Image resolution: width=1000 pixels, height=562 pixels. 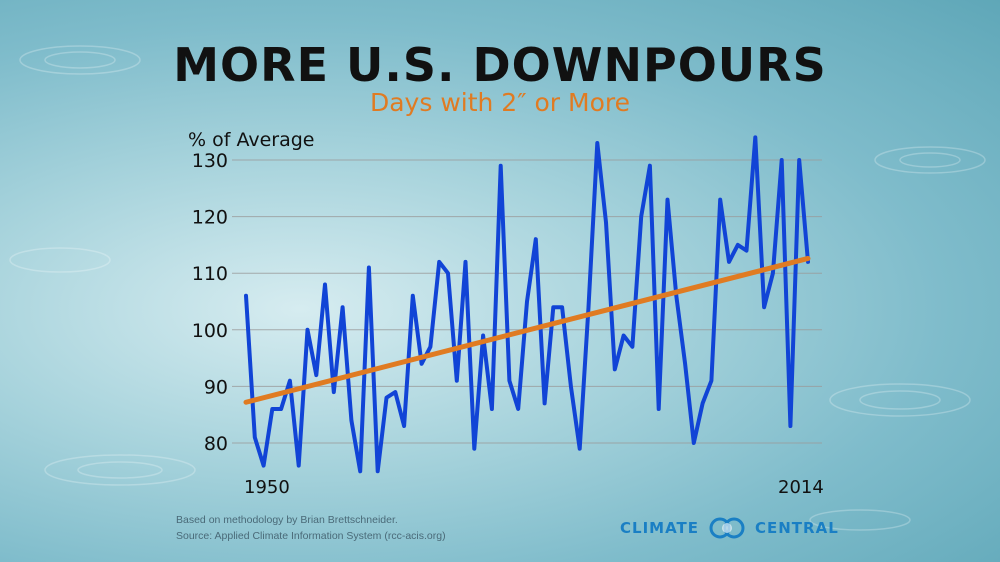 I want to click on data-point-1979, so click(x=501, y=166).